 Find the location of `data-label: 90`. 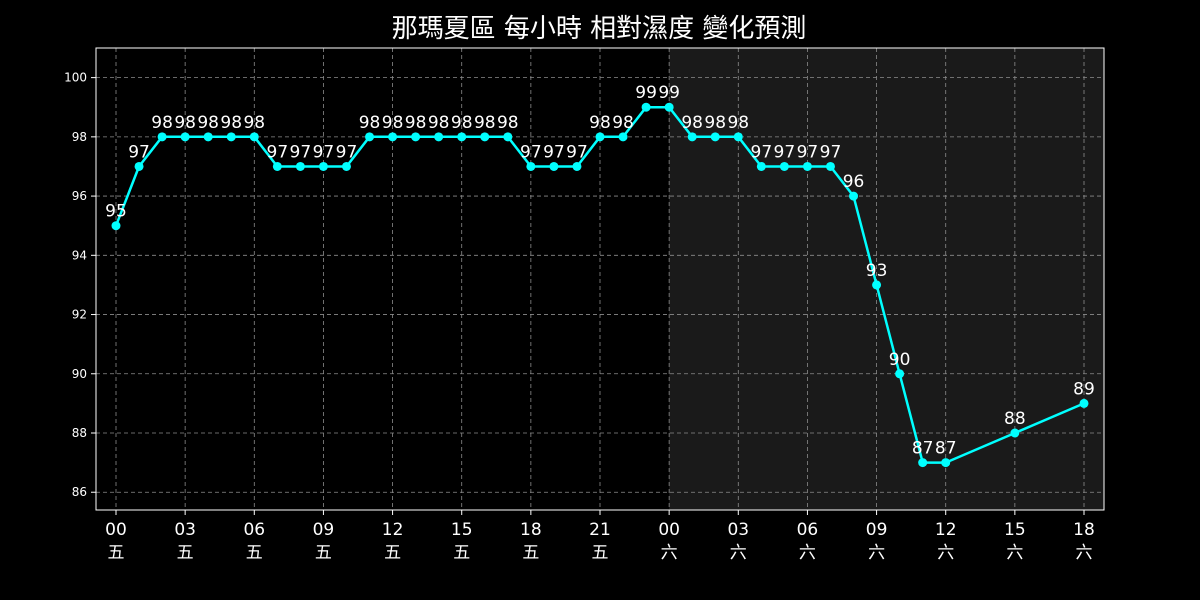

data-label: 90 is located at coordinates (900, 360).